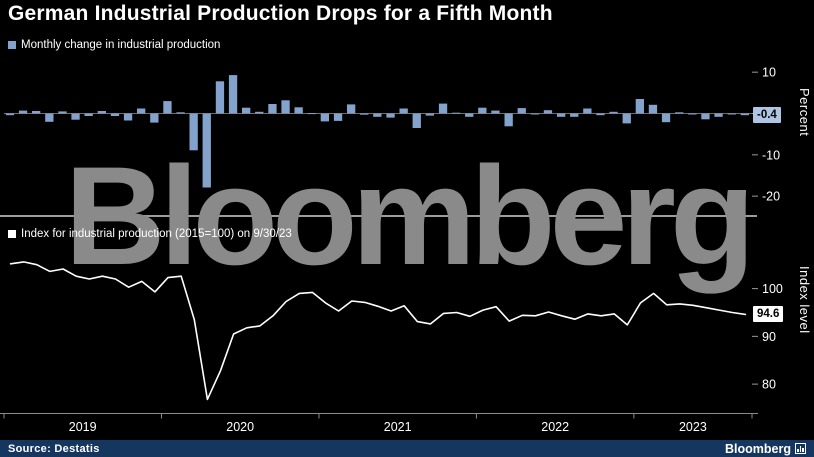 The width and height of the screenshot is (814, 457). Describe the element at coordinates (693, 427) in the screenshot. I see `svg-text: 2023` at that location.